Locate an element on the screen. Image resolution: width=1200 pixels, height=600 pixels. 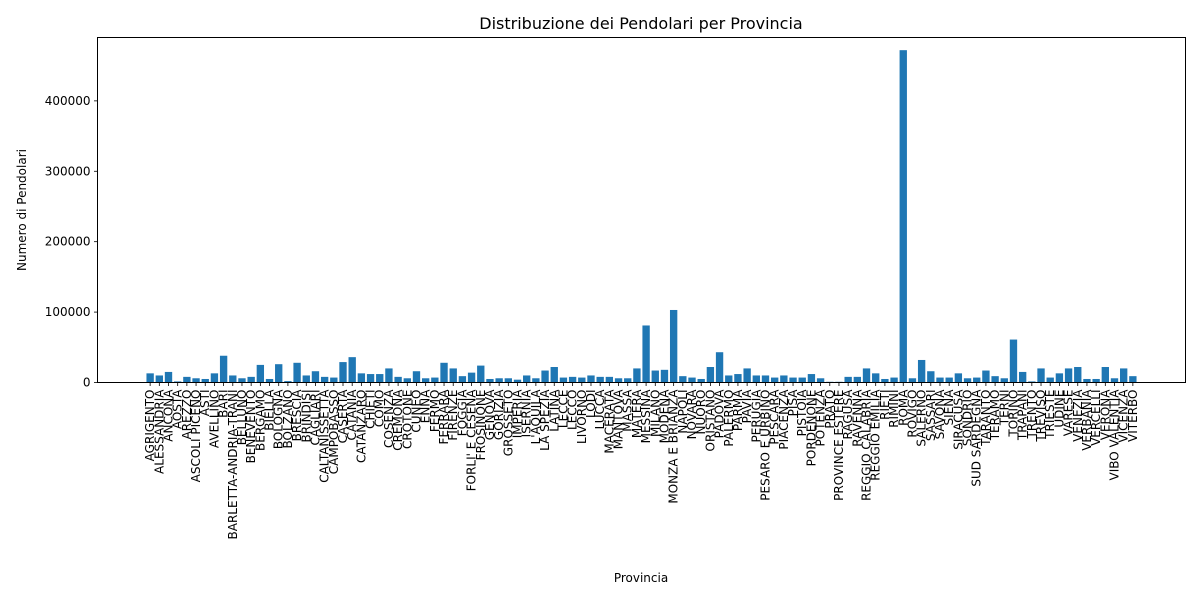
x-tick-label: SIENA is located at coordinates (949, 407).